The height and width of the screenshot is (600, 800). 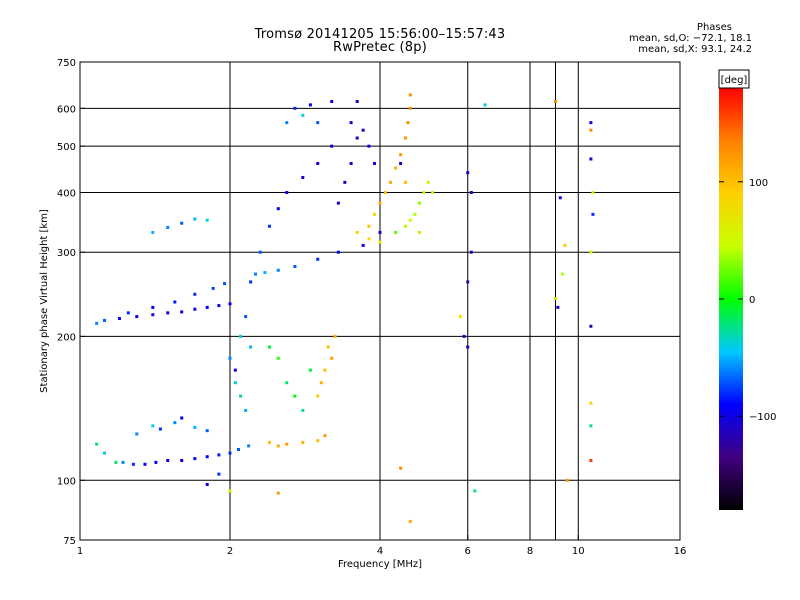 What do you see at coordinates (695, 49) in the screenshot?
I see `phase-stats-x-mode: mean, sd,X: 93.1, 24.2` at bounding box center [695, 49].